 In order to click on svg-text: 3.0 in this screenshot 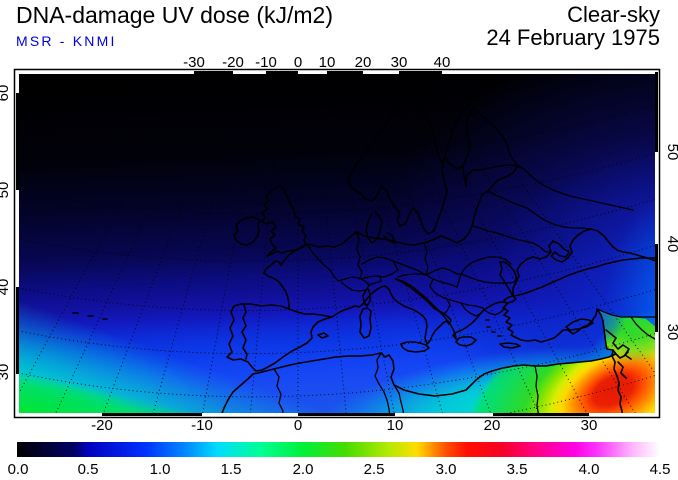, I will do `click(446, 469)`.